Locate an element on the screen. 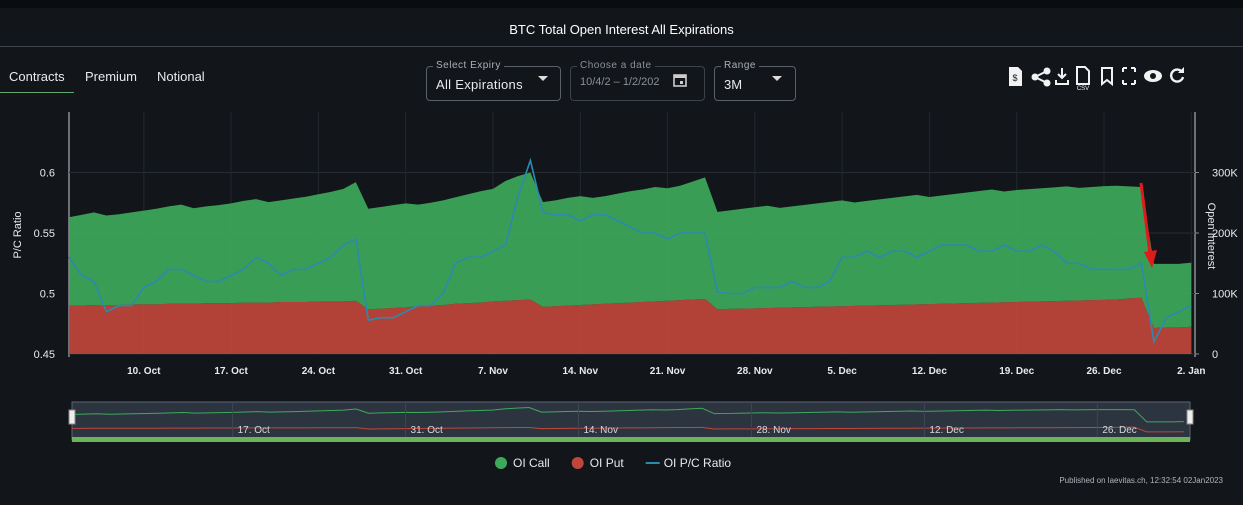 The height and width of the screenshot is (505, 1243). navigator-label: 12. Dec is located at coordinates (946, 430).